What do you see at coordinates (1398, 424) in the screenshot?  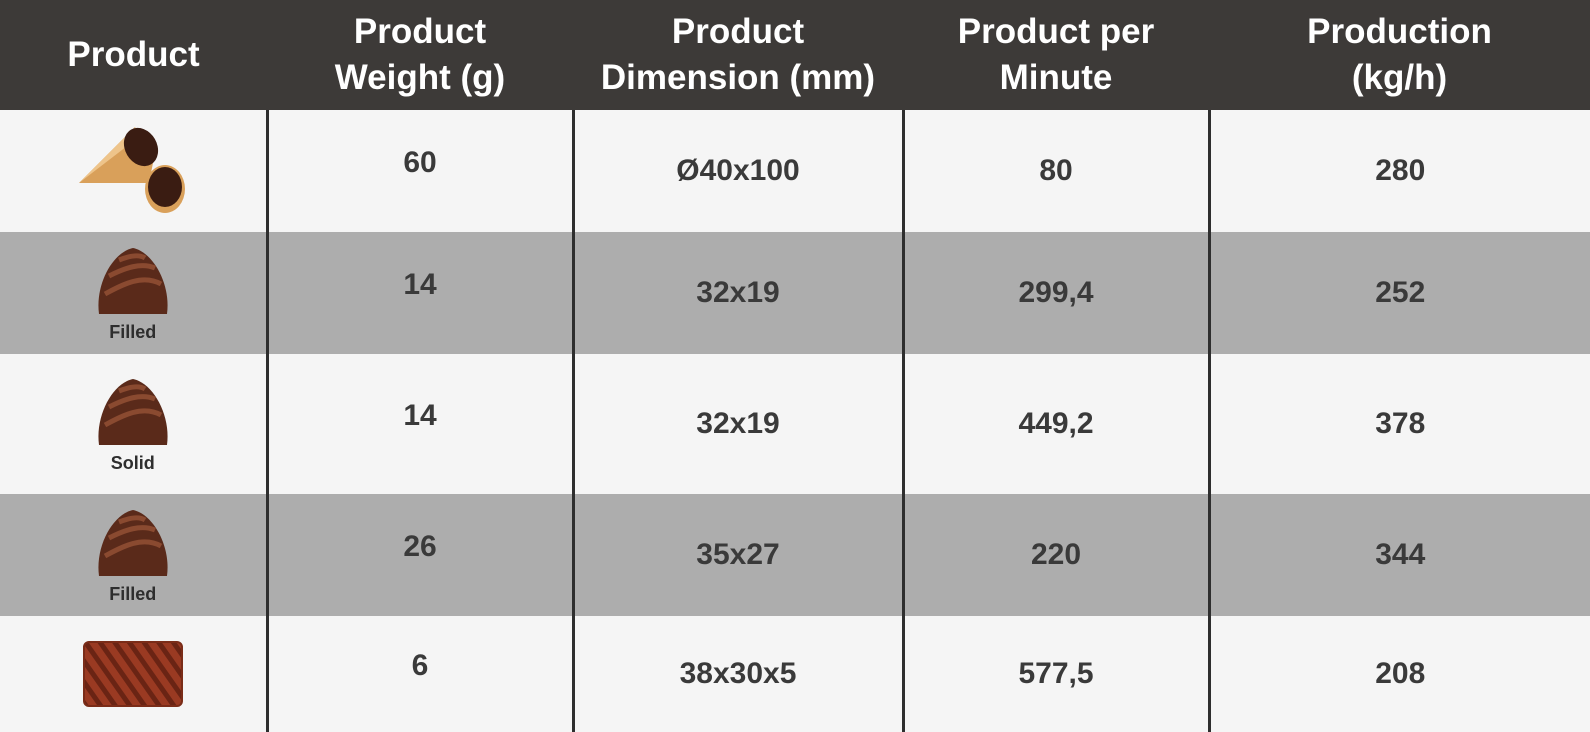 I see `production-cell: 378` at bounding box center [1398, 424].